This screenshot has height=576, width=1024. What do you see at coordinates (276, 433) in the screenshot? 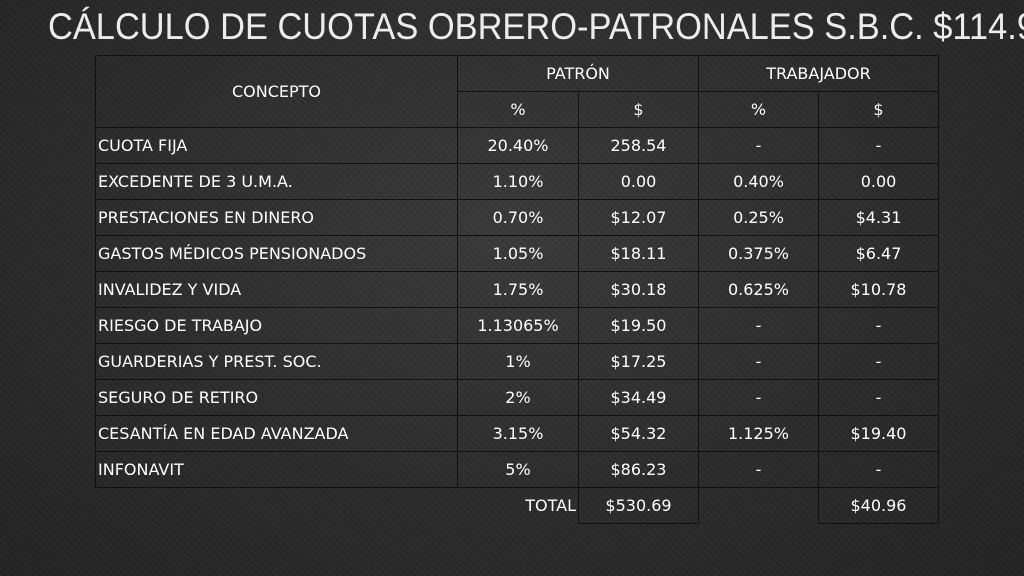
I see `concepto-cell: CESANTÍA EN EDAD AVANZADA` at bounding box center [276, 433].